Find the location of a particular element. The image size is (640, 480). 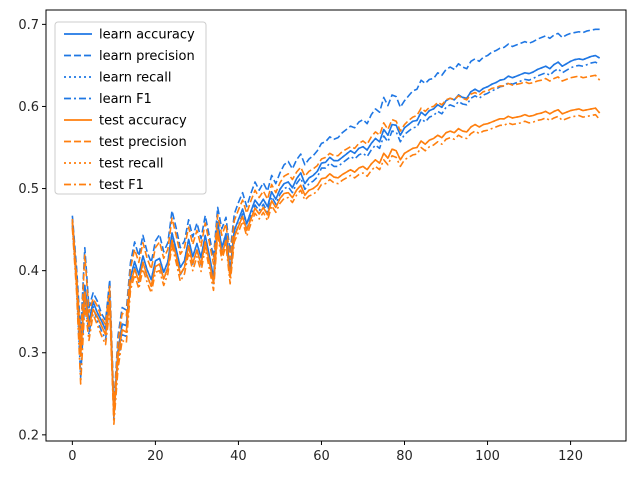

legend-label: learn F1 is located at coordinates (125, 99).